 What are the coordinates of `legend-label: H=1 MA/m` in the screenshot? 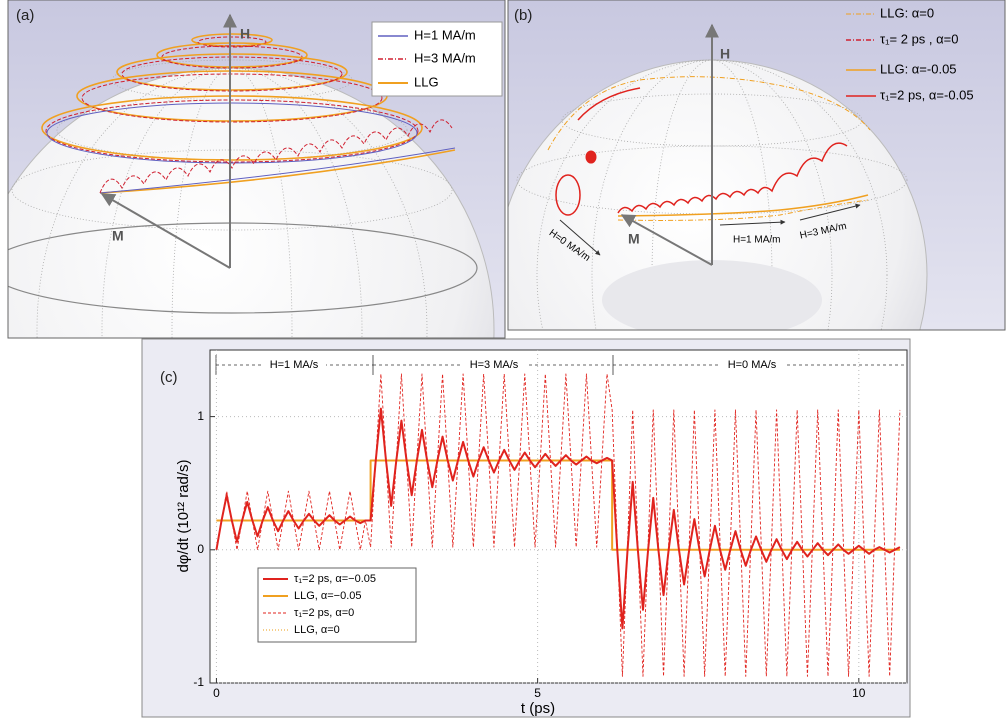 It's located at (445, 34).